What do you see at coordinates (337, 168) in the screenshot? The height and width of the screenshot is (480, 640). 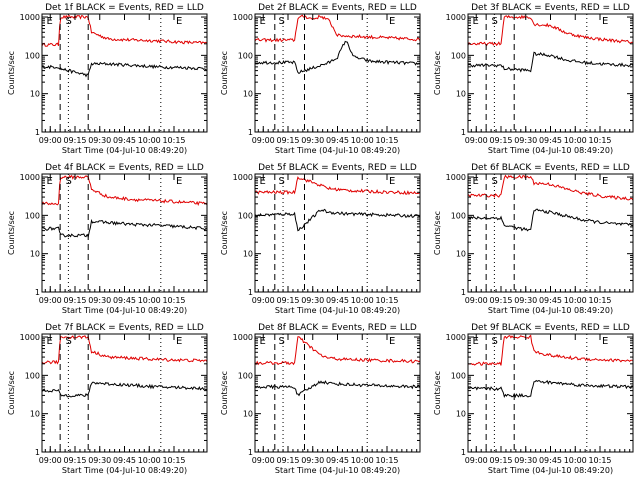 I see `panel-title: Det 5f BLACK = Events, RED = LLD` at bounding box center [337, 168].